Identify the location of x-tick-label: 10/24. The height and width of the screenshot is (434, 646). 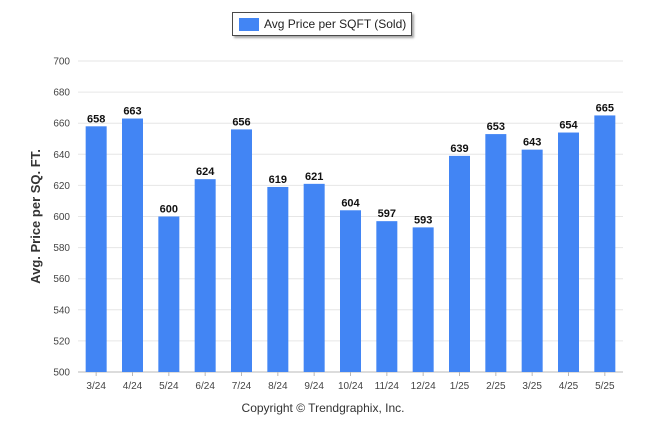
(350, 386).